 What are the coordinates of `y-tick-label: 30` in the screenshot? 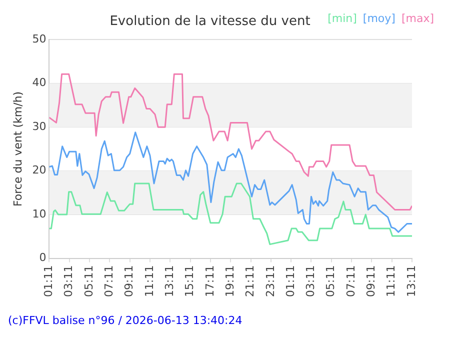 It's located at (39, 126).